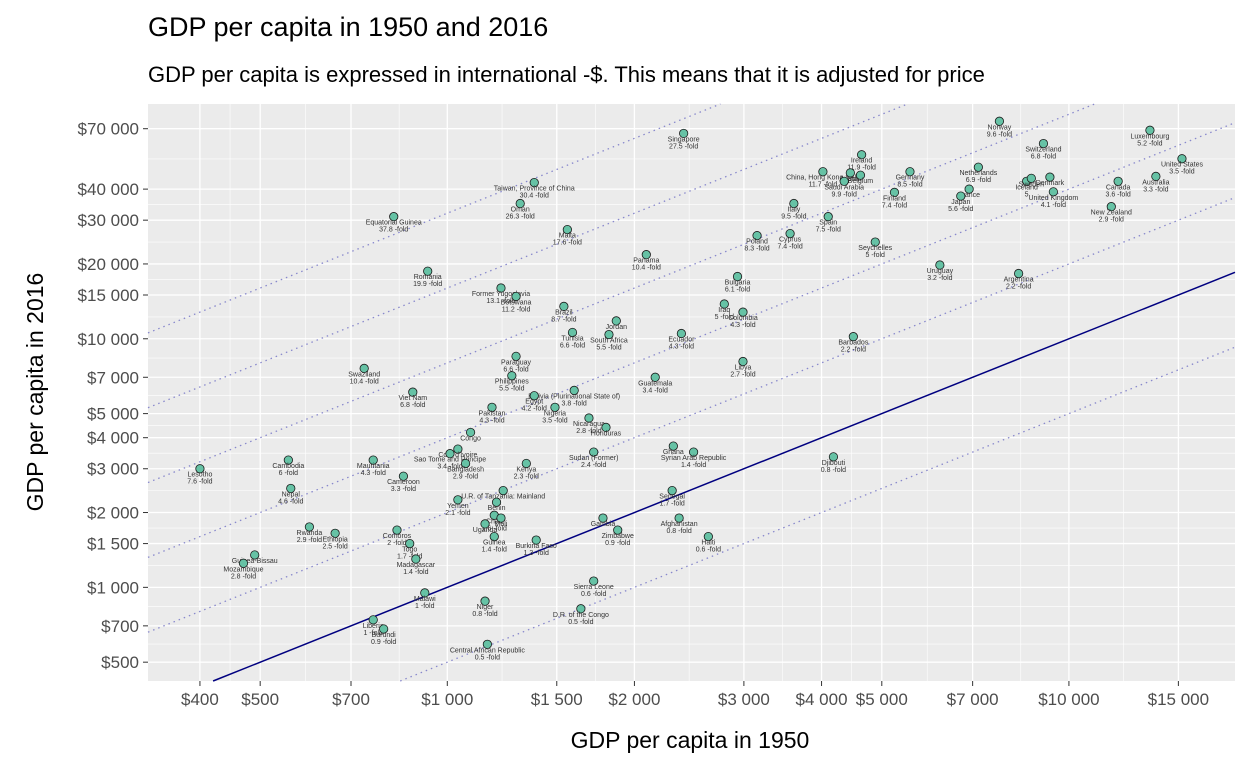 Image resolution: width=1248 pixels, height=768 pixels. I want to click on point-name-label: Japan, so click(960, 202).